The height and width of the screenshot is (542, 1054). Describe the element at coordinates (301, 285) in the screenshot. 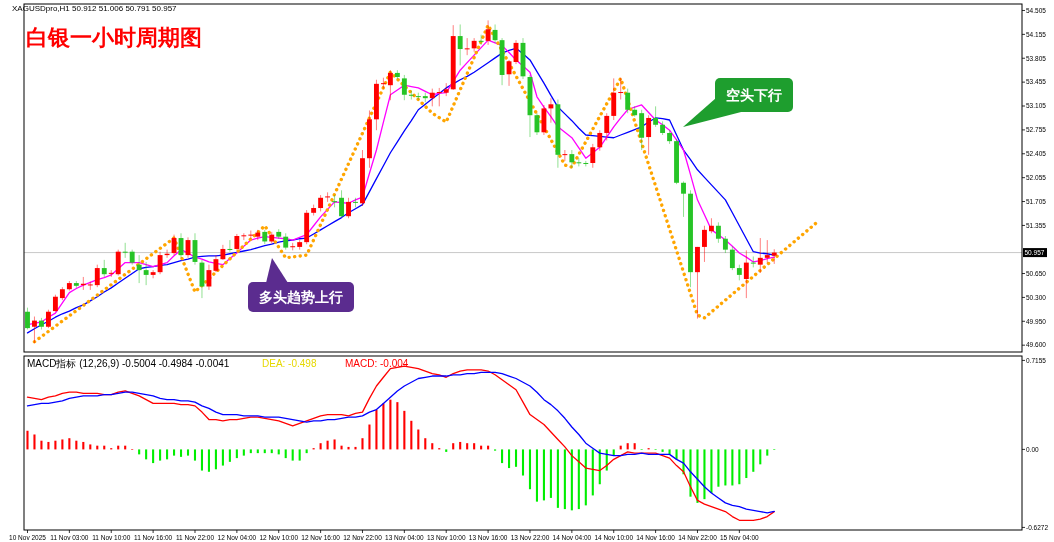

I see `callout: 多头趋势上行` at that location.